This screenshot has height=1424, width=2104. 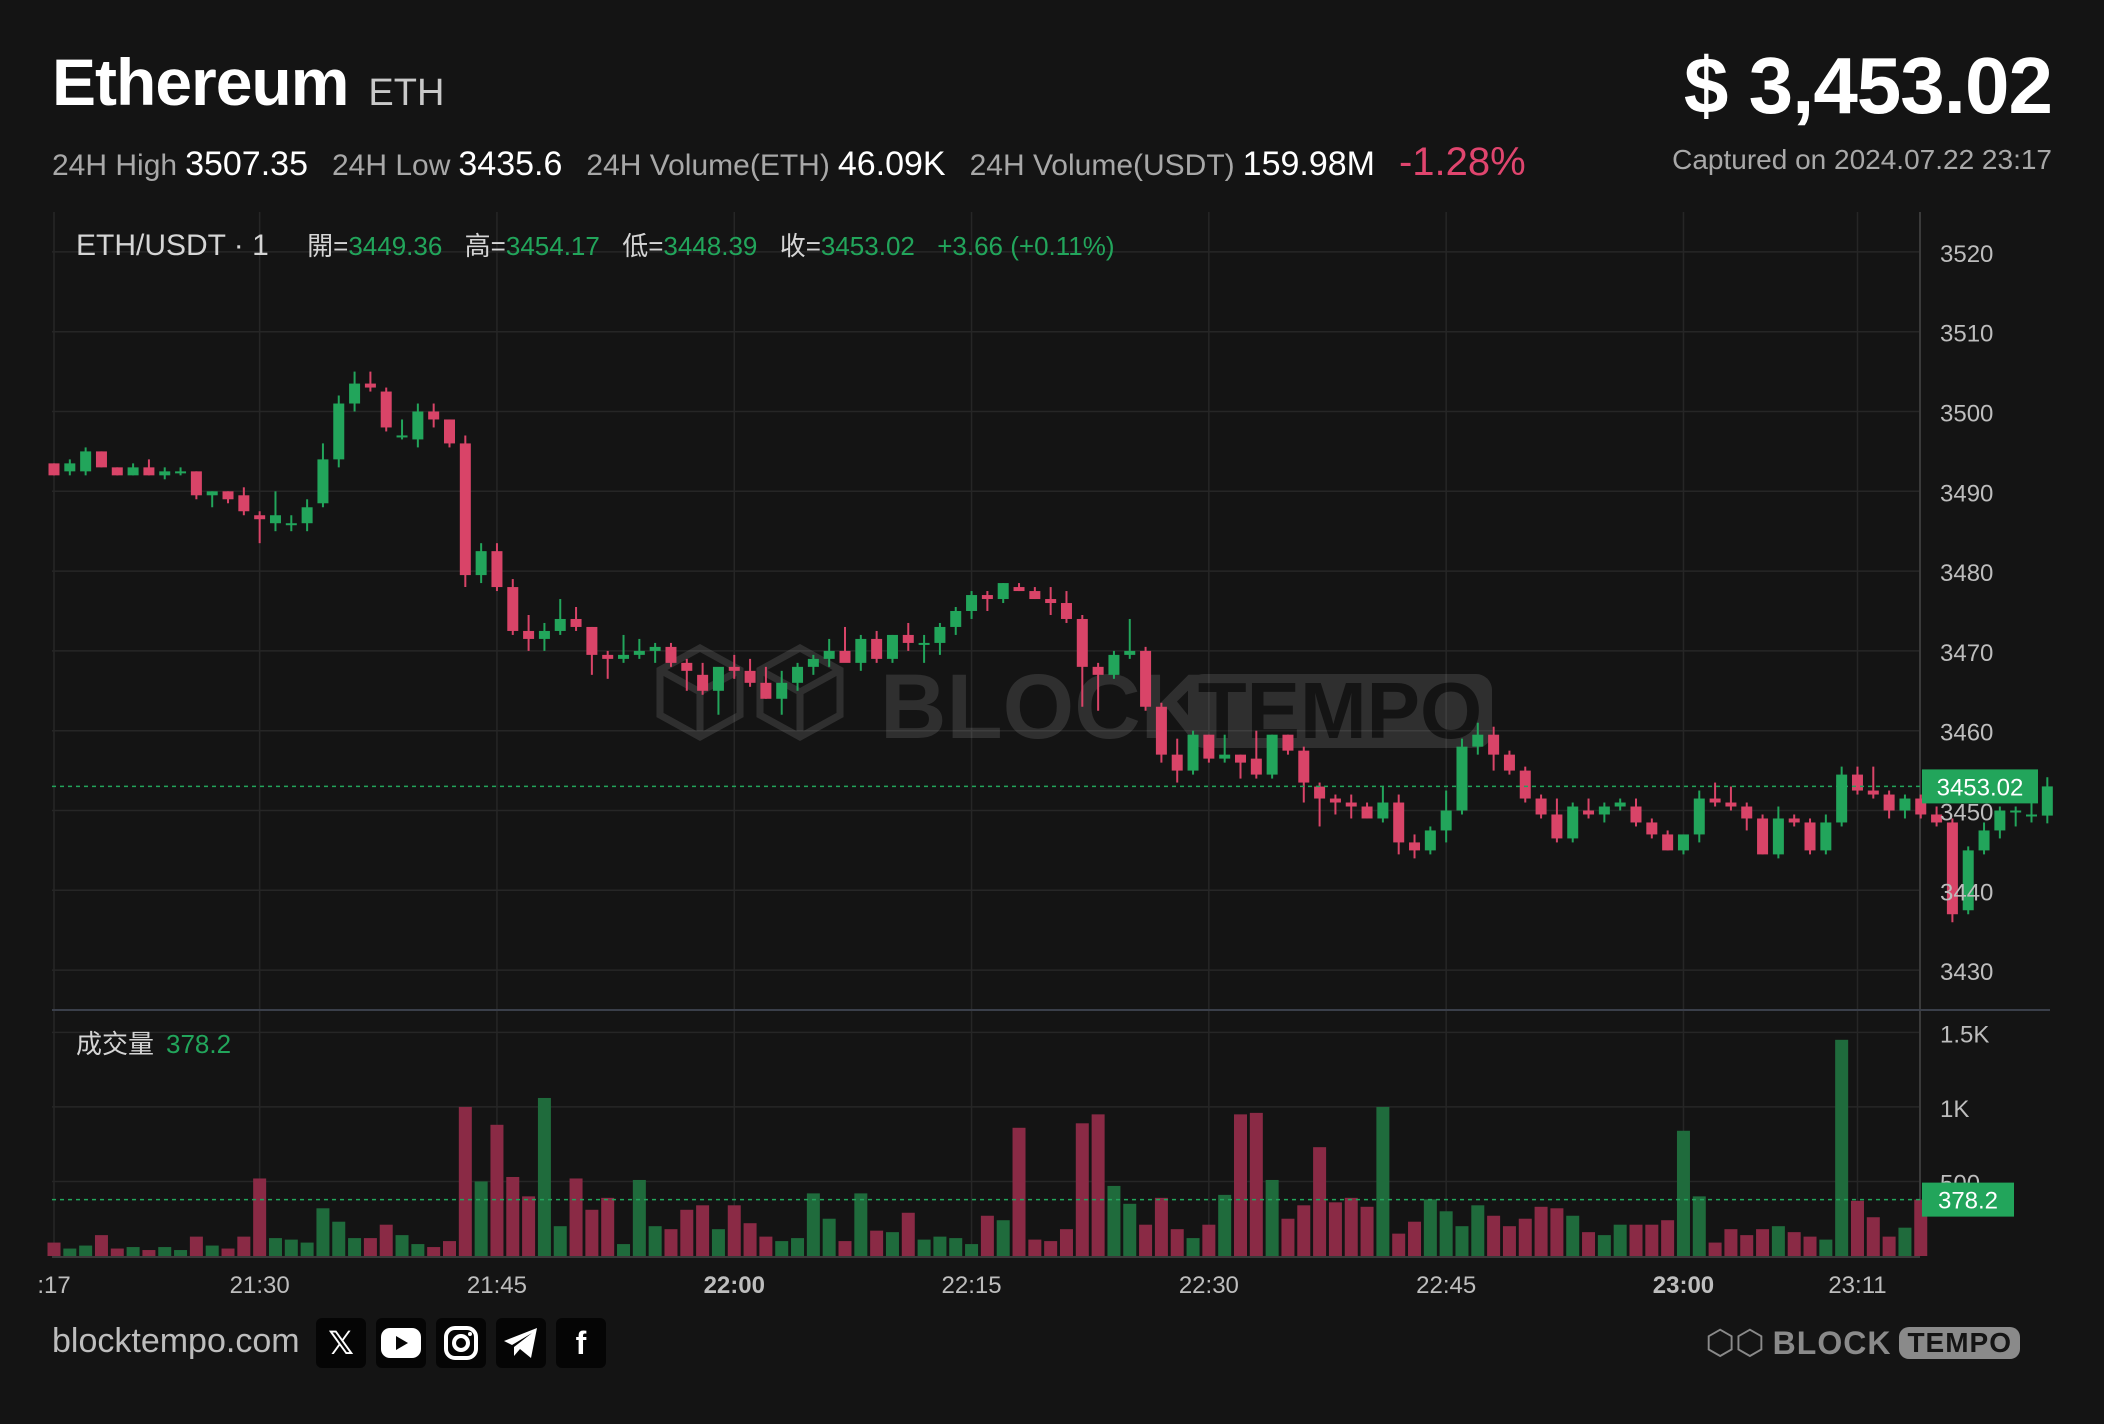 What do you see at coordinates (1074, 701) in the screenshot?
I see `watermark: BLOCK TEMPO` at bounding box center [1074, 701].